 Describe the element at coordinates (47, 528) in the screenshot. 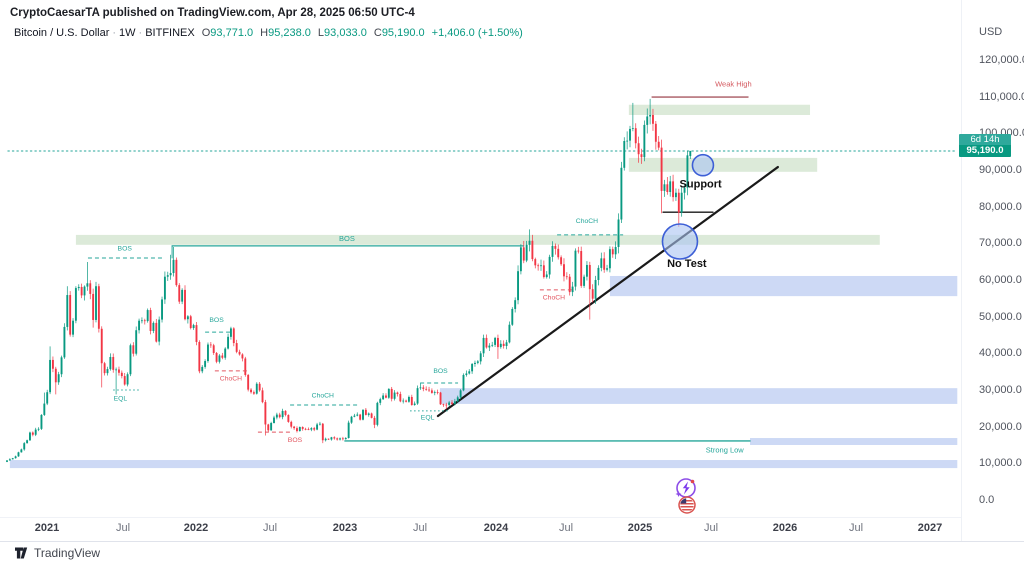

I see `time-tick-label-2021: 2021` at that location.